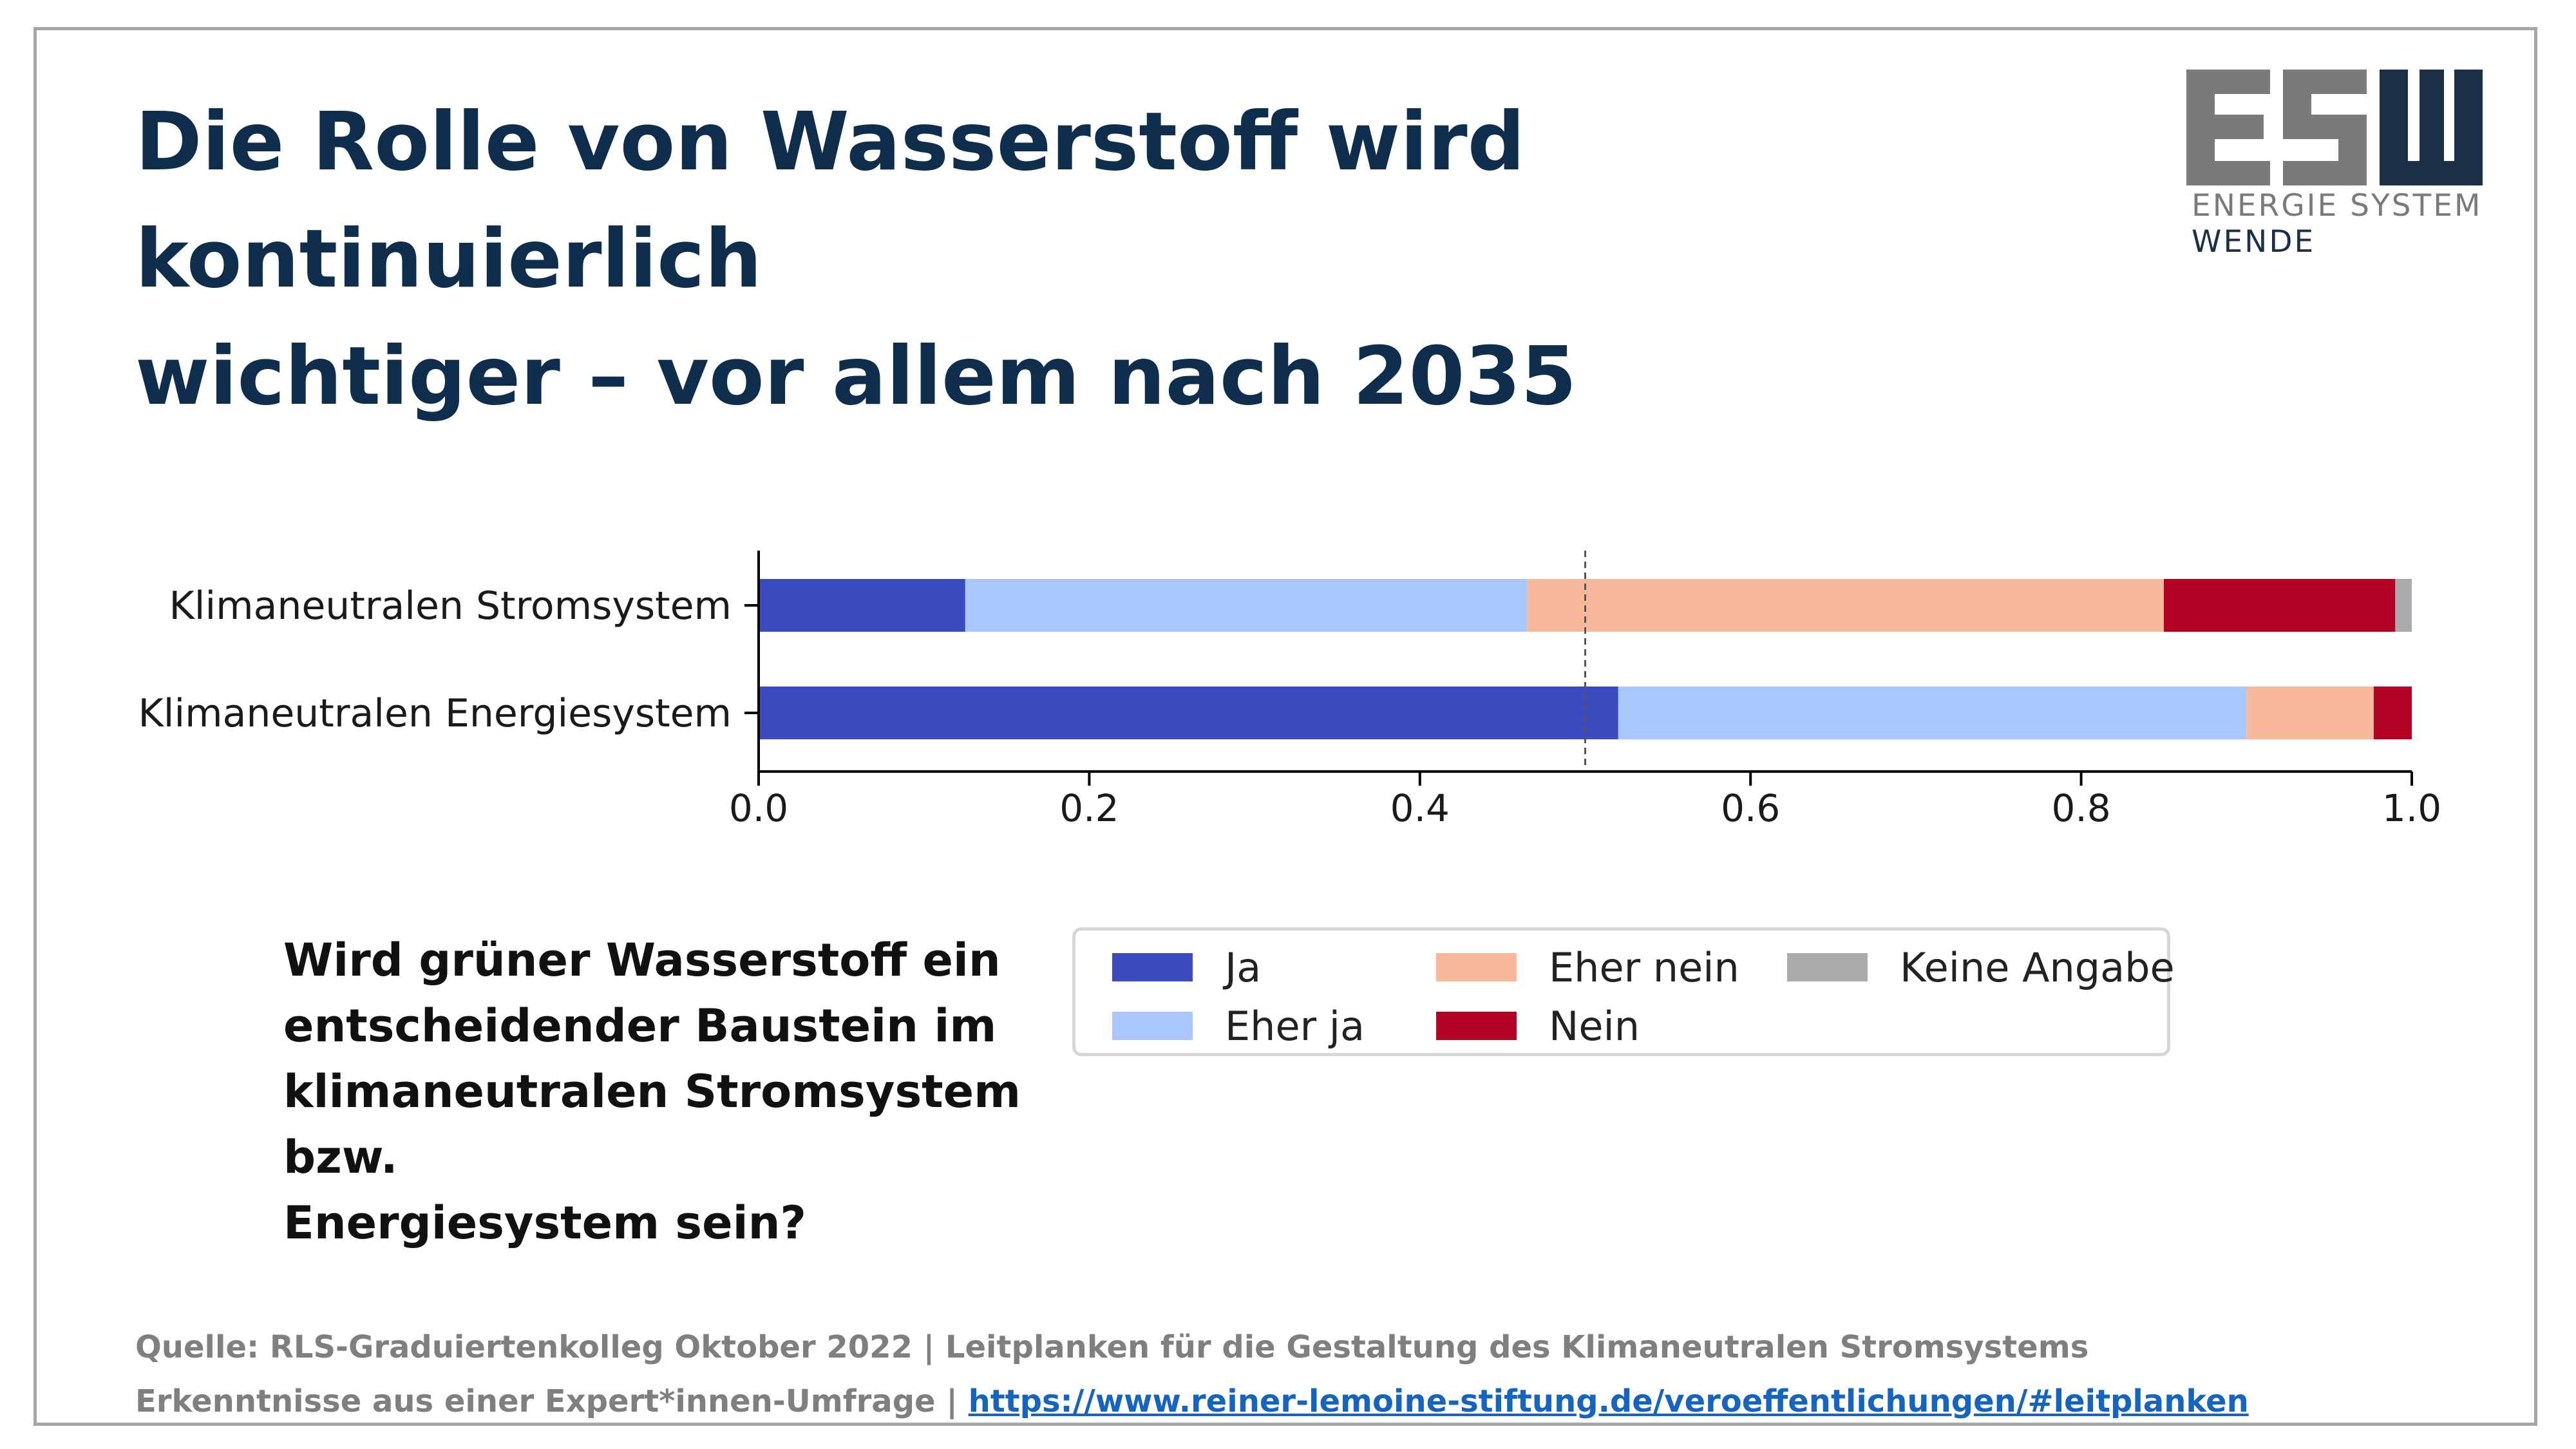  What do you see at coordinates (1595, 1026) in the screenshot?
I see `legend-label: Nein` at bounding box center [1595, 1026].